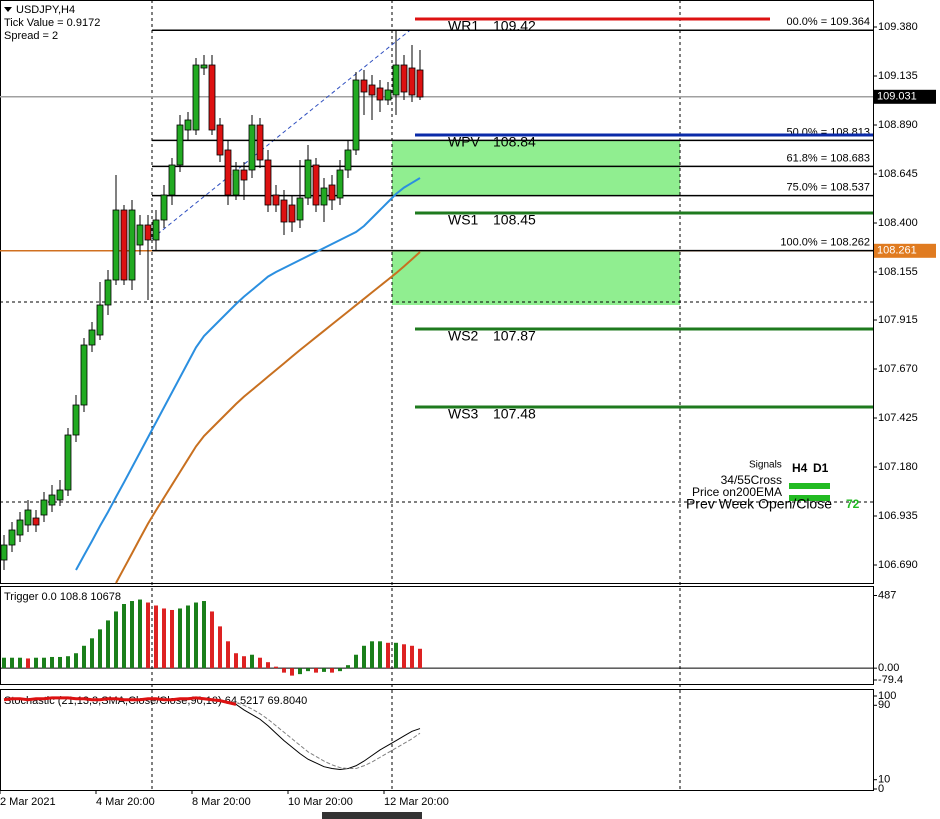 This screenshot has width=940, height=819. Describe the element at coordinates (62, 597) in the screenshot. I see `trigger-title: Trigger 0.0 108.8 10678` at that location.